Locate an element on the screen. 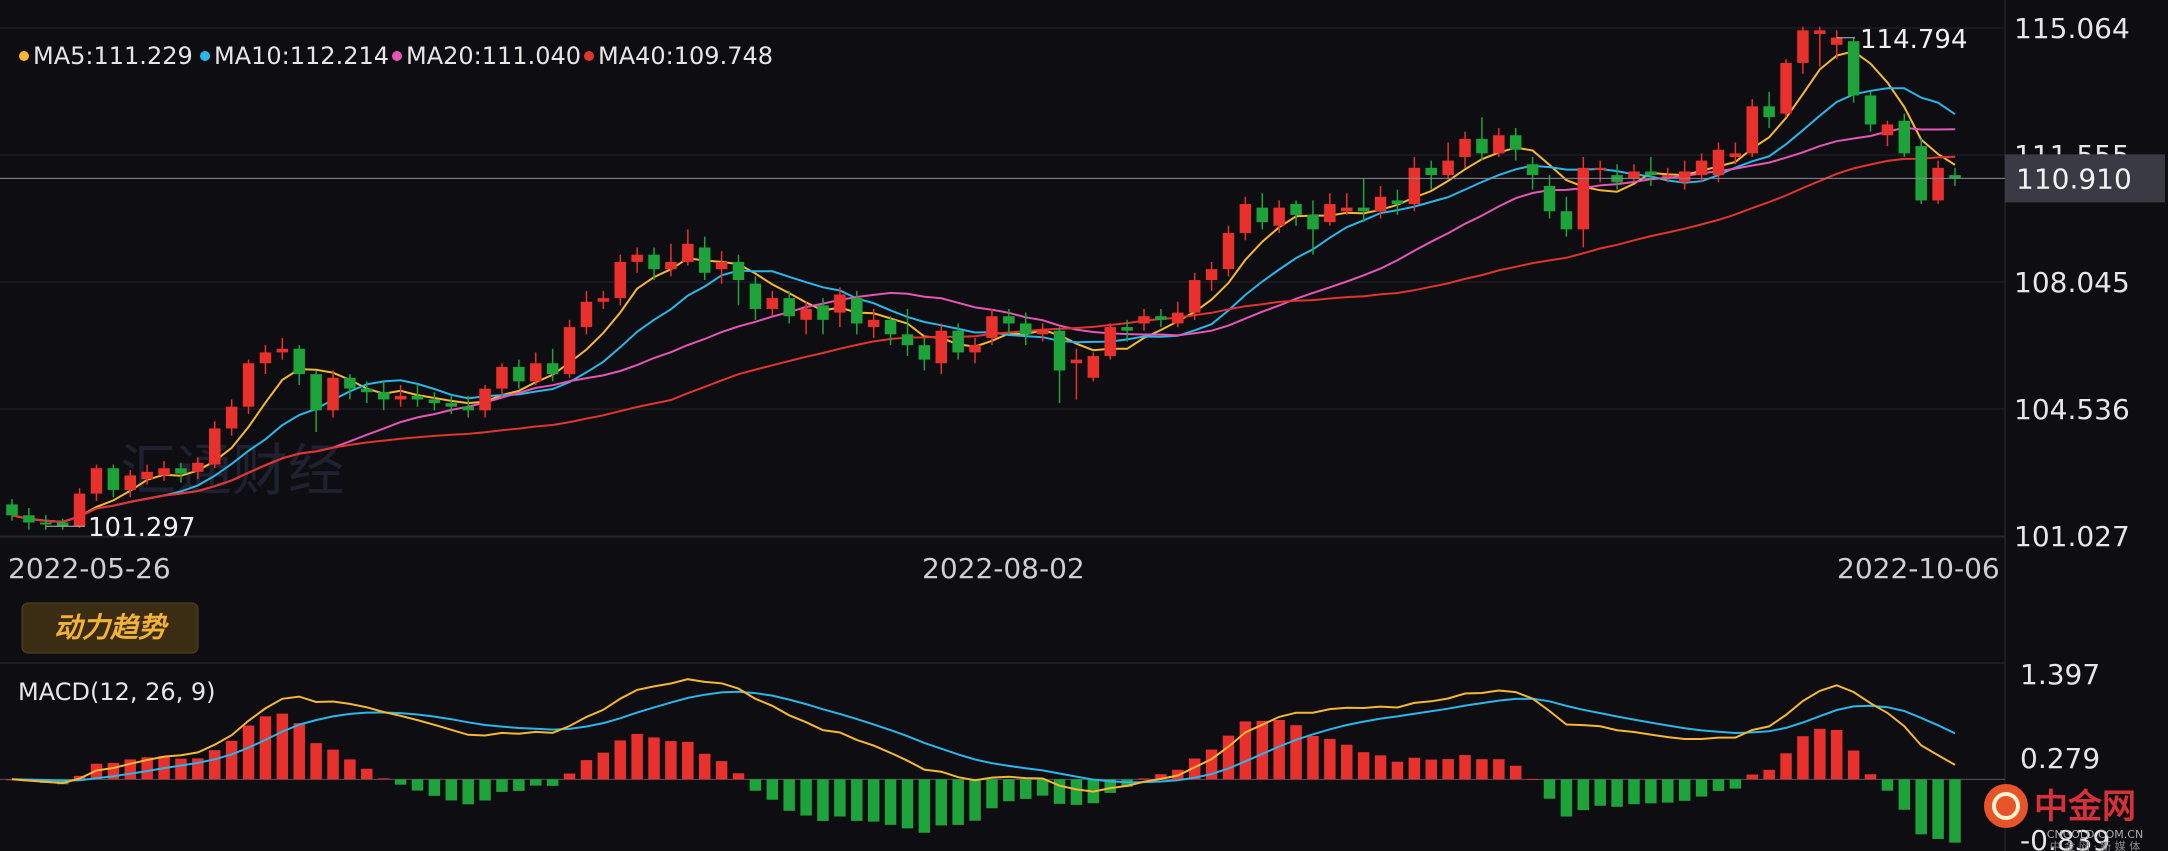 The width and height of the screenshot is (2168, 851). current-price-label: 110.910 is located at coordinates (2074, 178).